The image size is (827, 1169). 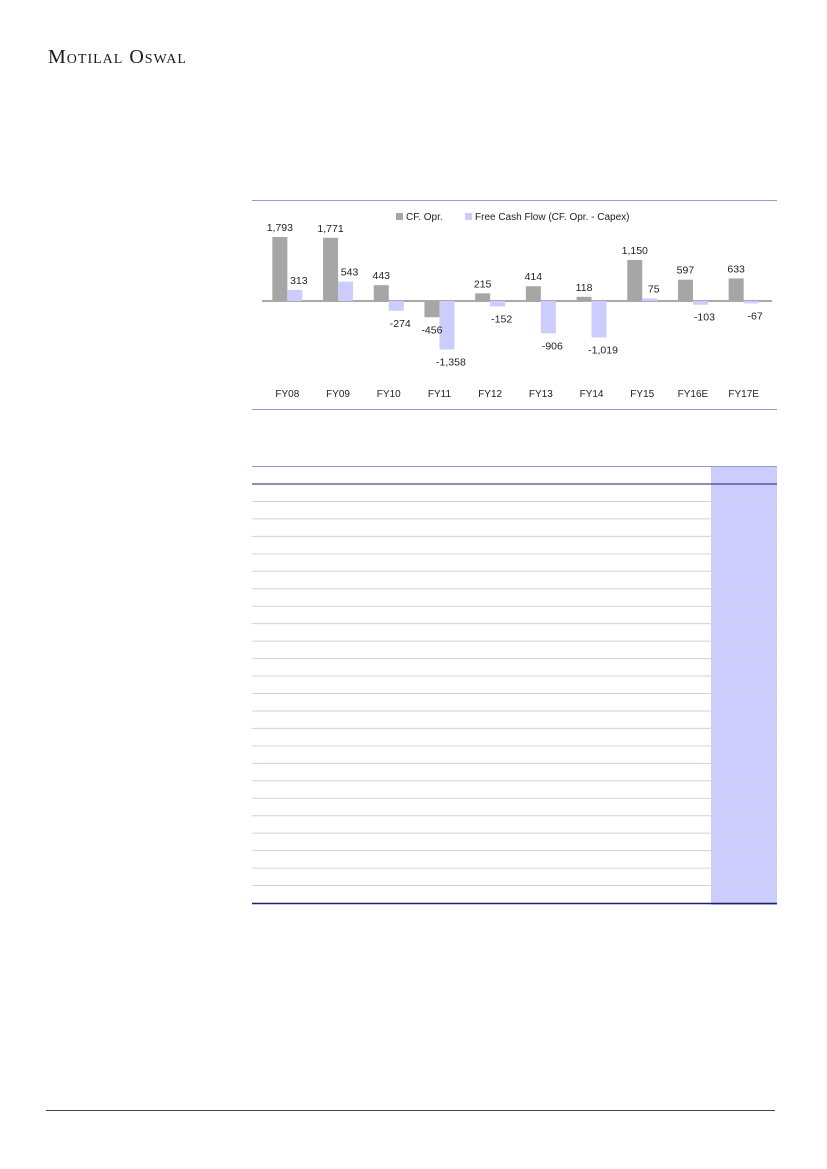 What do you see at coordinates (295, 295) in the screenshot?
I see `bar-fcf-fy08` at bounding box center [295, 295].